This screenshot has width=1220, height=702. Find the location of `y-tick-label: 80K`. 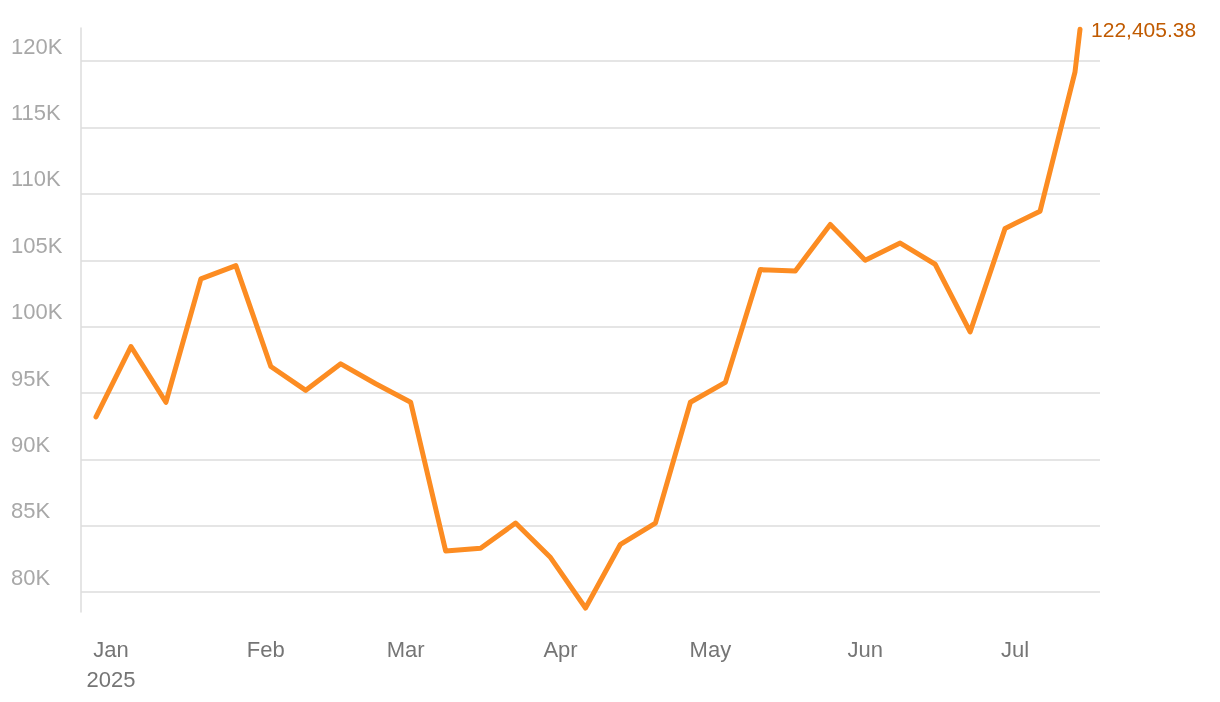

y-tick-label: 80K is located at coordinates (31, 577).